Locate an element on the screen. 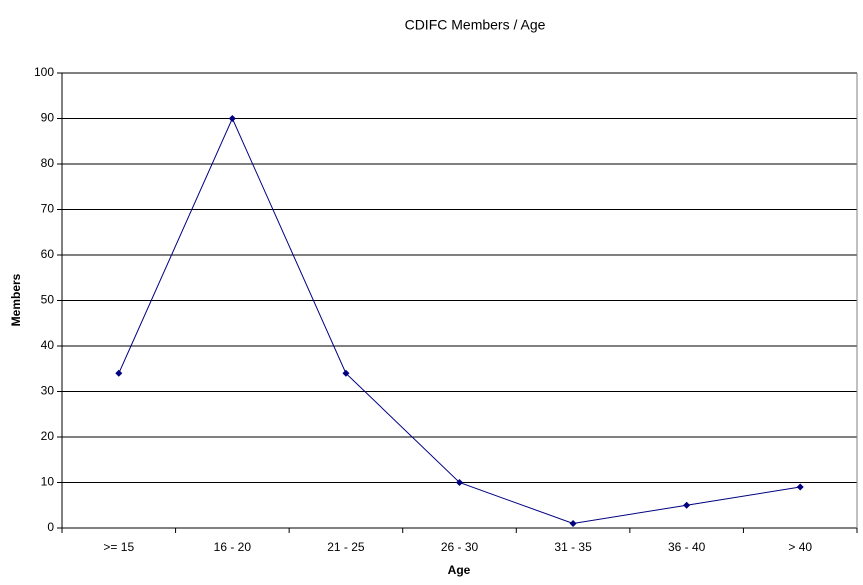 This screenshot has height=585, width=863. y-tick-label: 80 is located at coordinates (48, 163).